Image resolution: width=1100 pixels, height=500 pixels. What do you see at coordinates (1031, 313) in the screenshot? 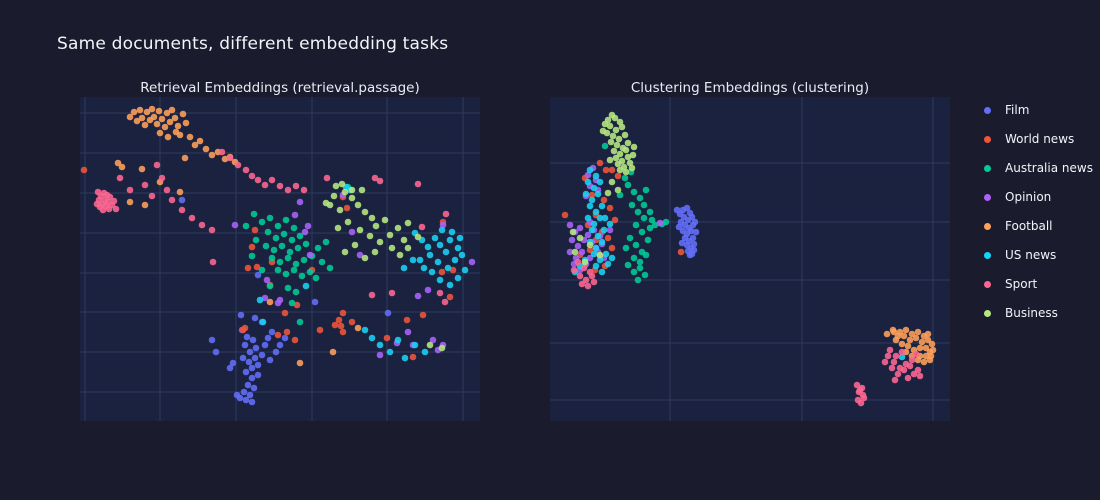
I see `legend-label: Business` at bounding box center [1031, 313].